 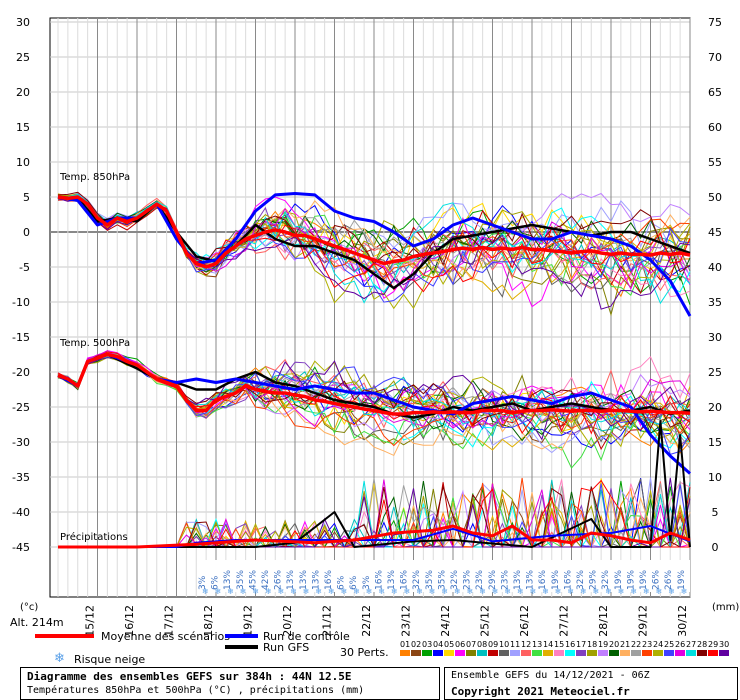 What do you see at coordinates (713, 644) in the screenshot?
I see `pert-number: 29` at bounding box center [713, 644].